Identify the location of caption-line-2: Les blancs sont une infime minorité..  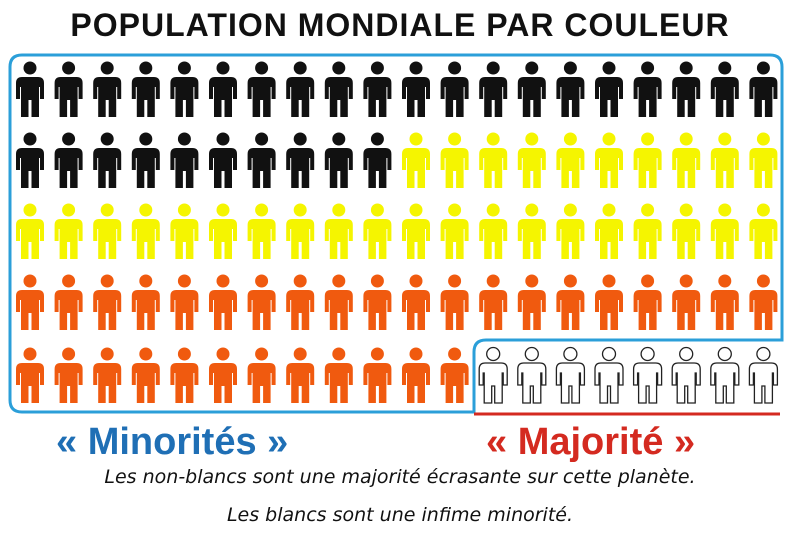
(400, 515).